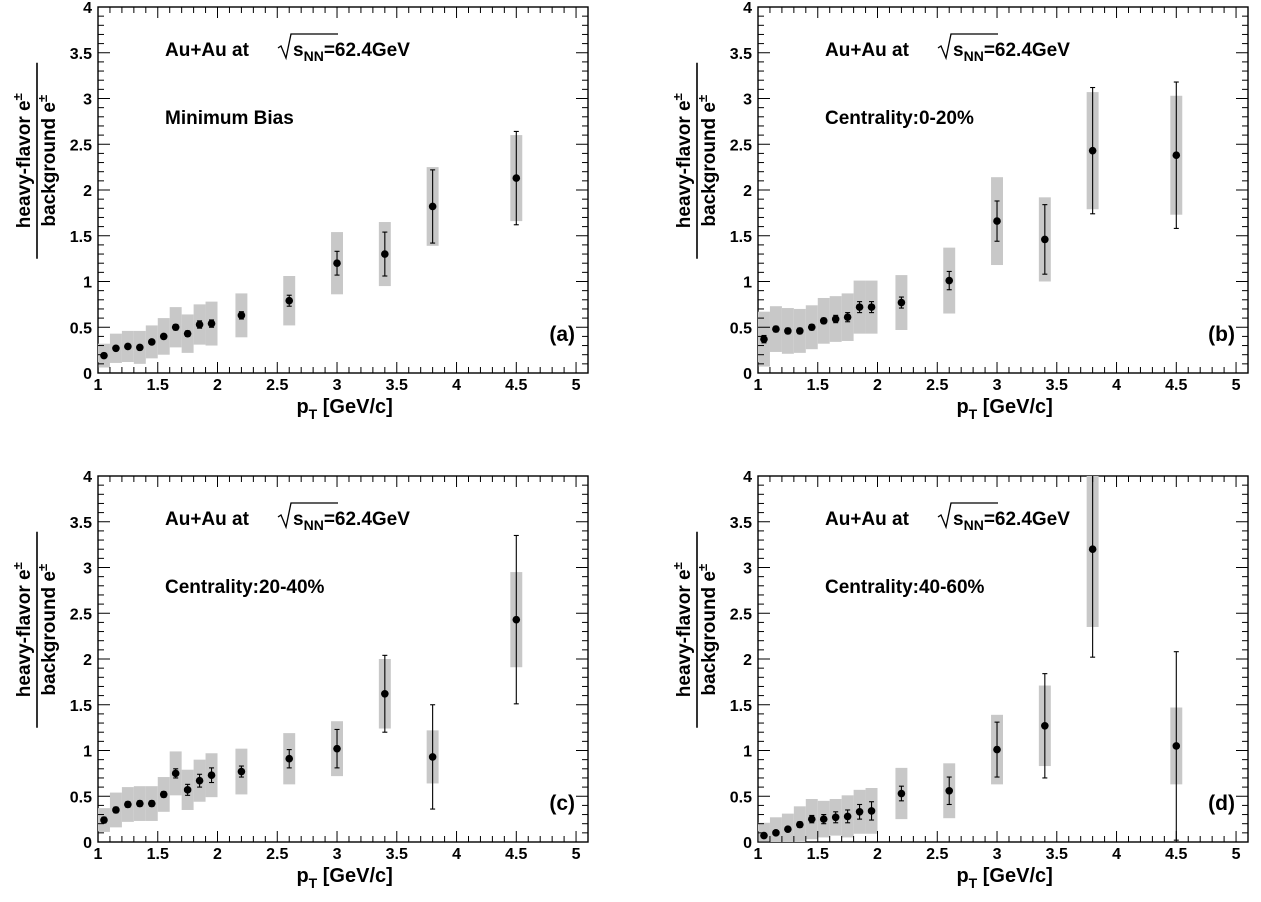 The image size is (1261, 902). Describe the element at coordinates (1015, 876) in the screenshot. I see `x-axis-label-unit: [GeV/c]` at that location.